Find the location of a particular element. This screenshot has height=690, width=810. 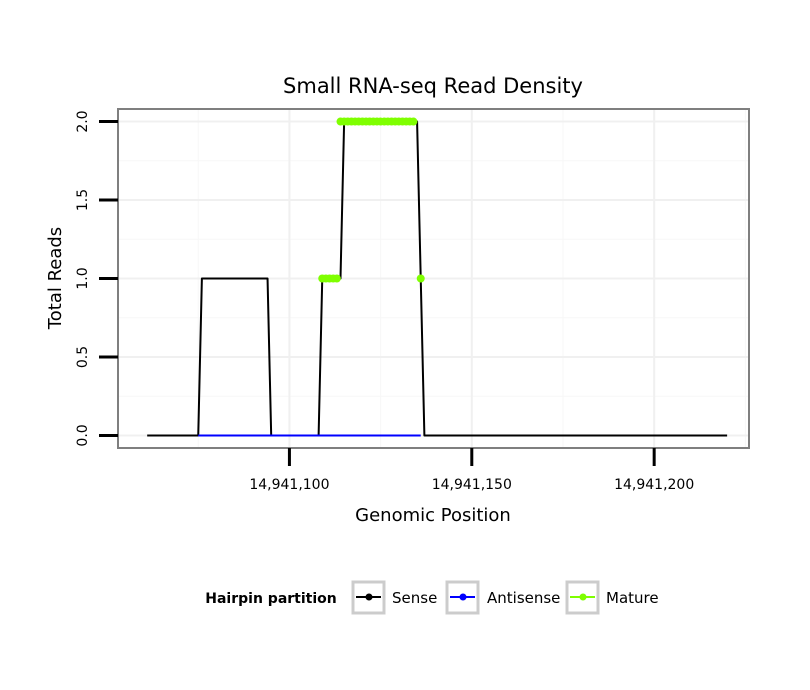

legend-entry-sense: Sense is located at coordinates (394, 597).